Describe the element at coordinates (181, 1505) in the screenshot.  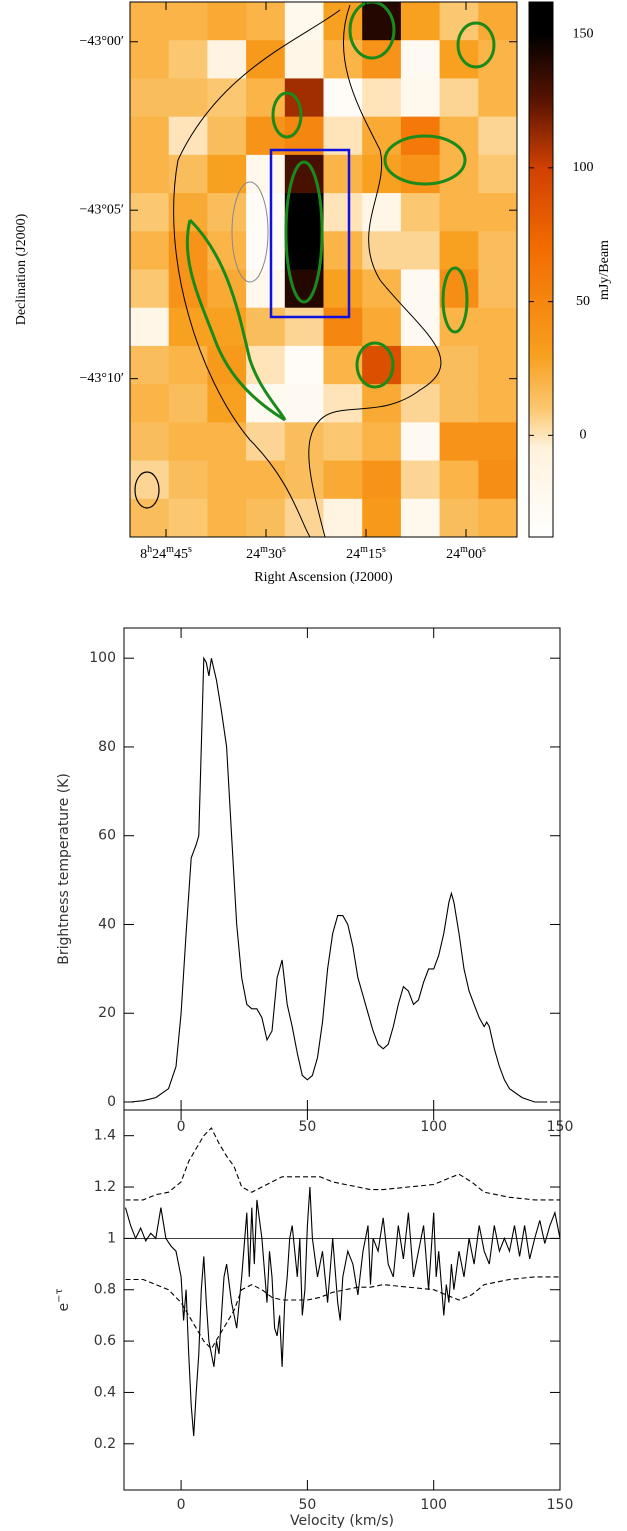
I see `x-tick-label: 0` at that location.